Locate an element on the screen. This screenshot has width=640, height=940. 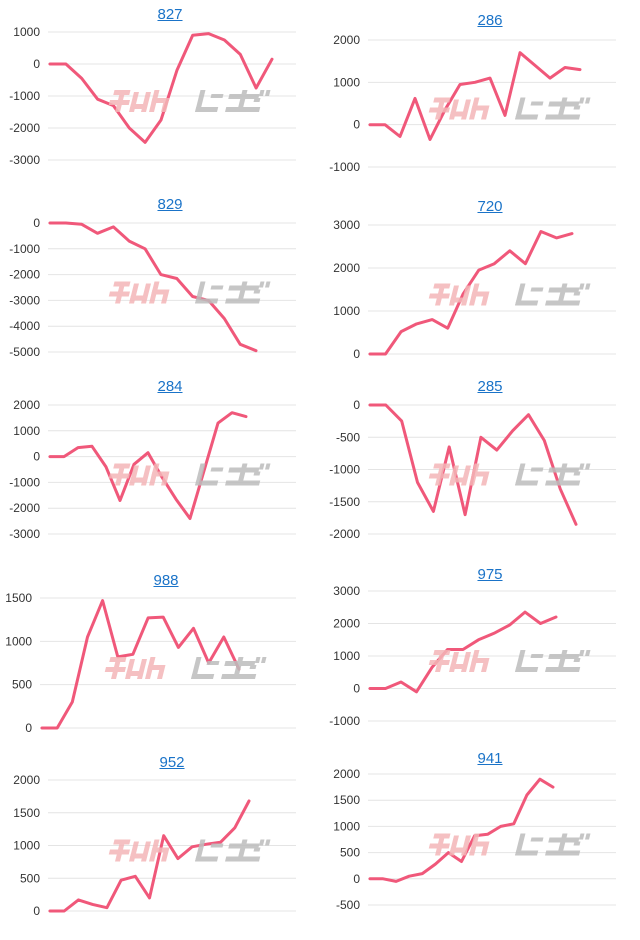
chart-svg: 2000 1500 1000 500 0 -500 is located at coordinates (474, 839).